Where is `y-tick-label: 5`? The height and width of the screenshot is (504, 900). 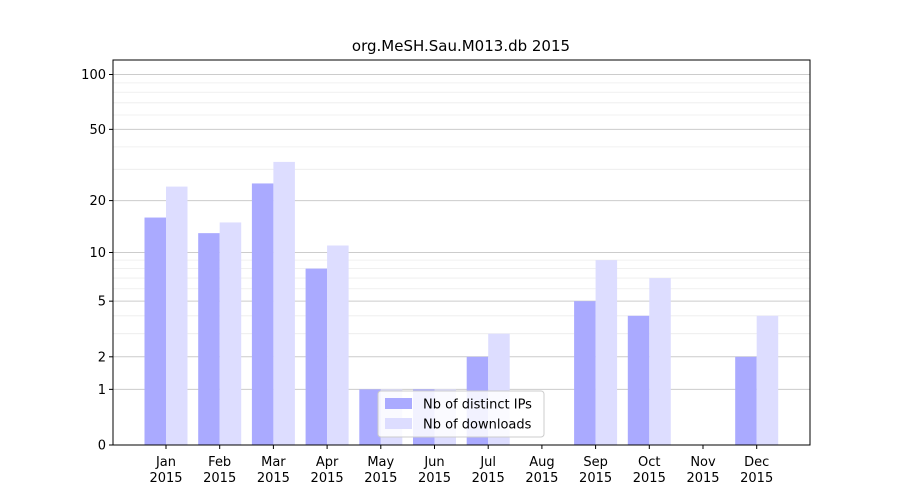
y-tick-label: 5 is located at coordinates (102, 302).